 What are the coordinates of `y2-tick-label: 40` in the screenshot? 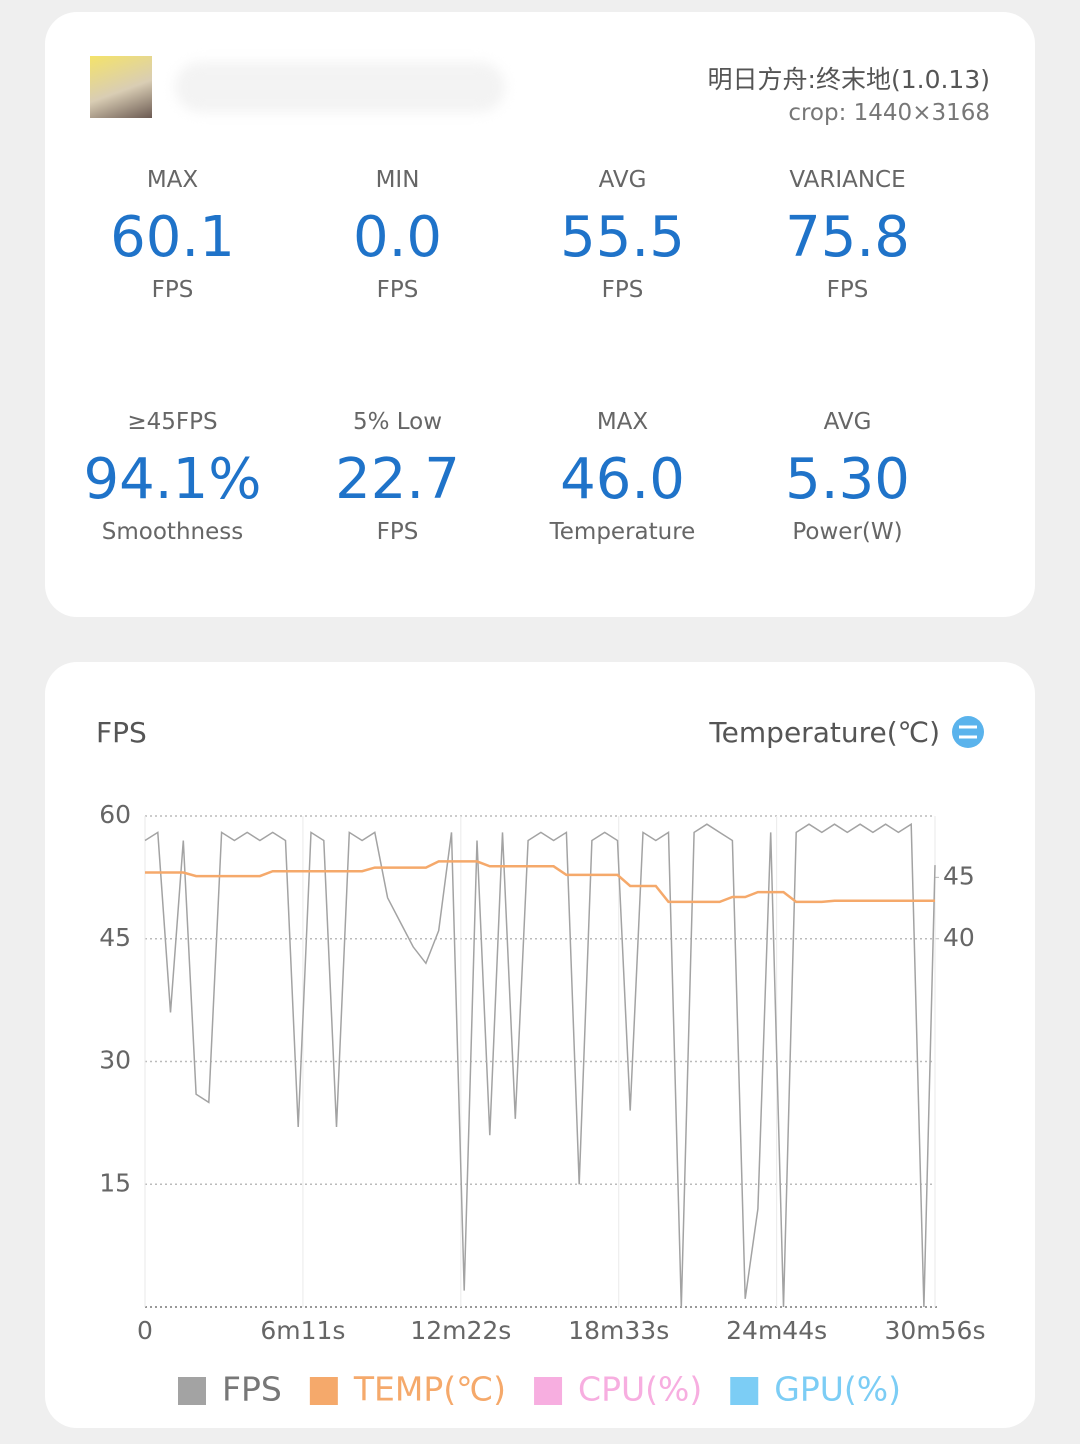 It's located at (959, 937).